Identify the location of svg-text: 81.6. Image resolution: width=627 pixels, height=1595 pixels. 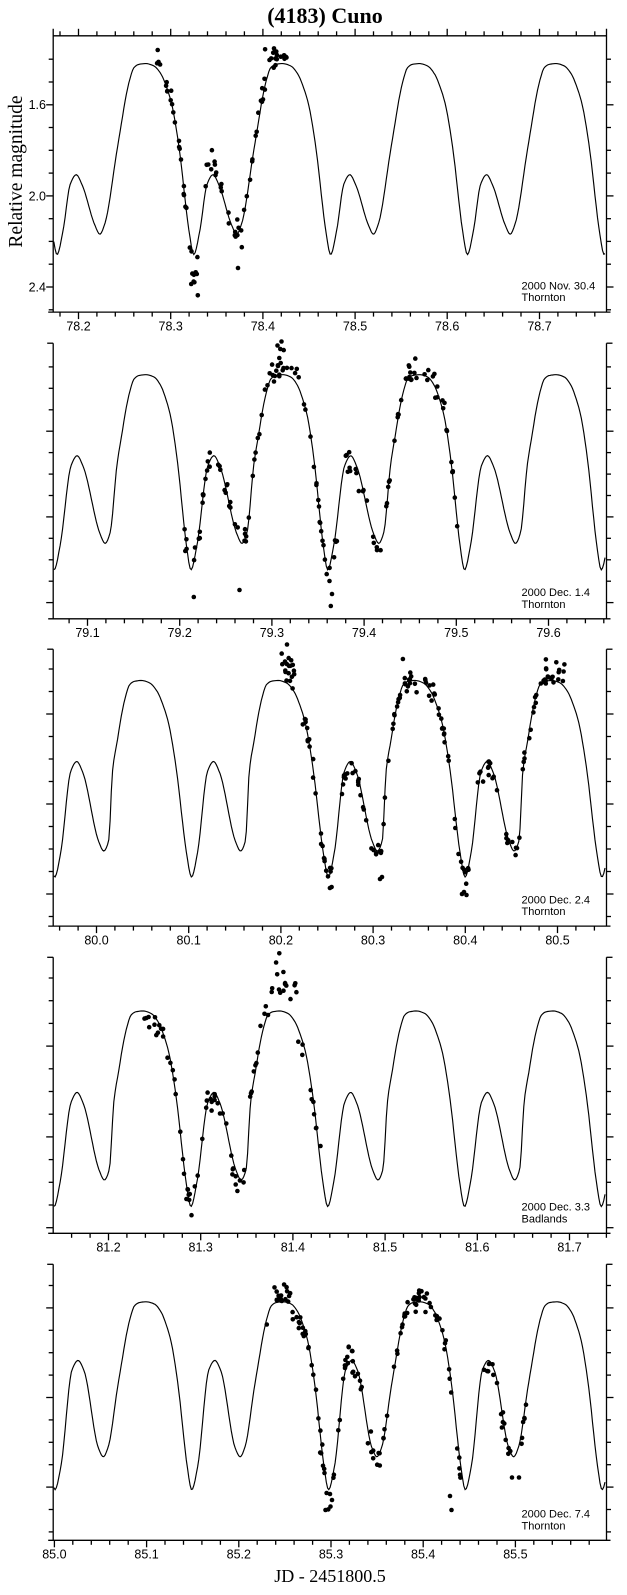
(477, 1248).